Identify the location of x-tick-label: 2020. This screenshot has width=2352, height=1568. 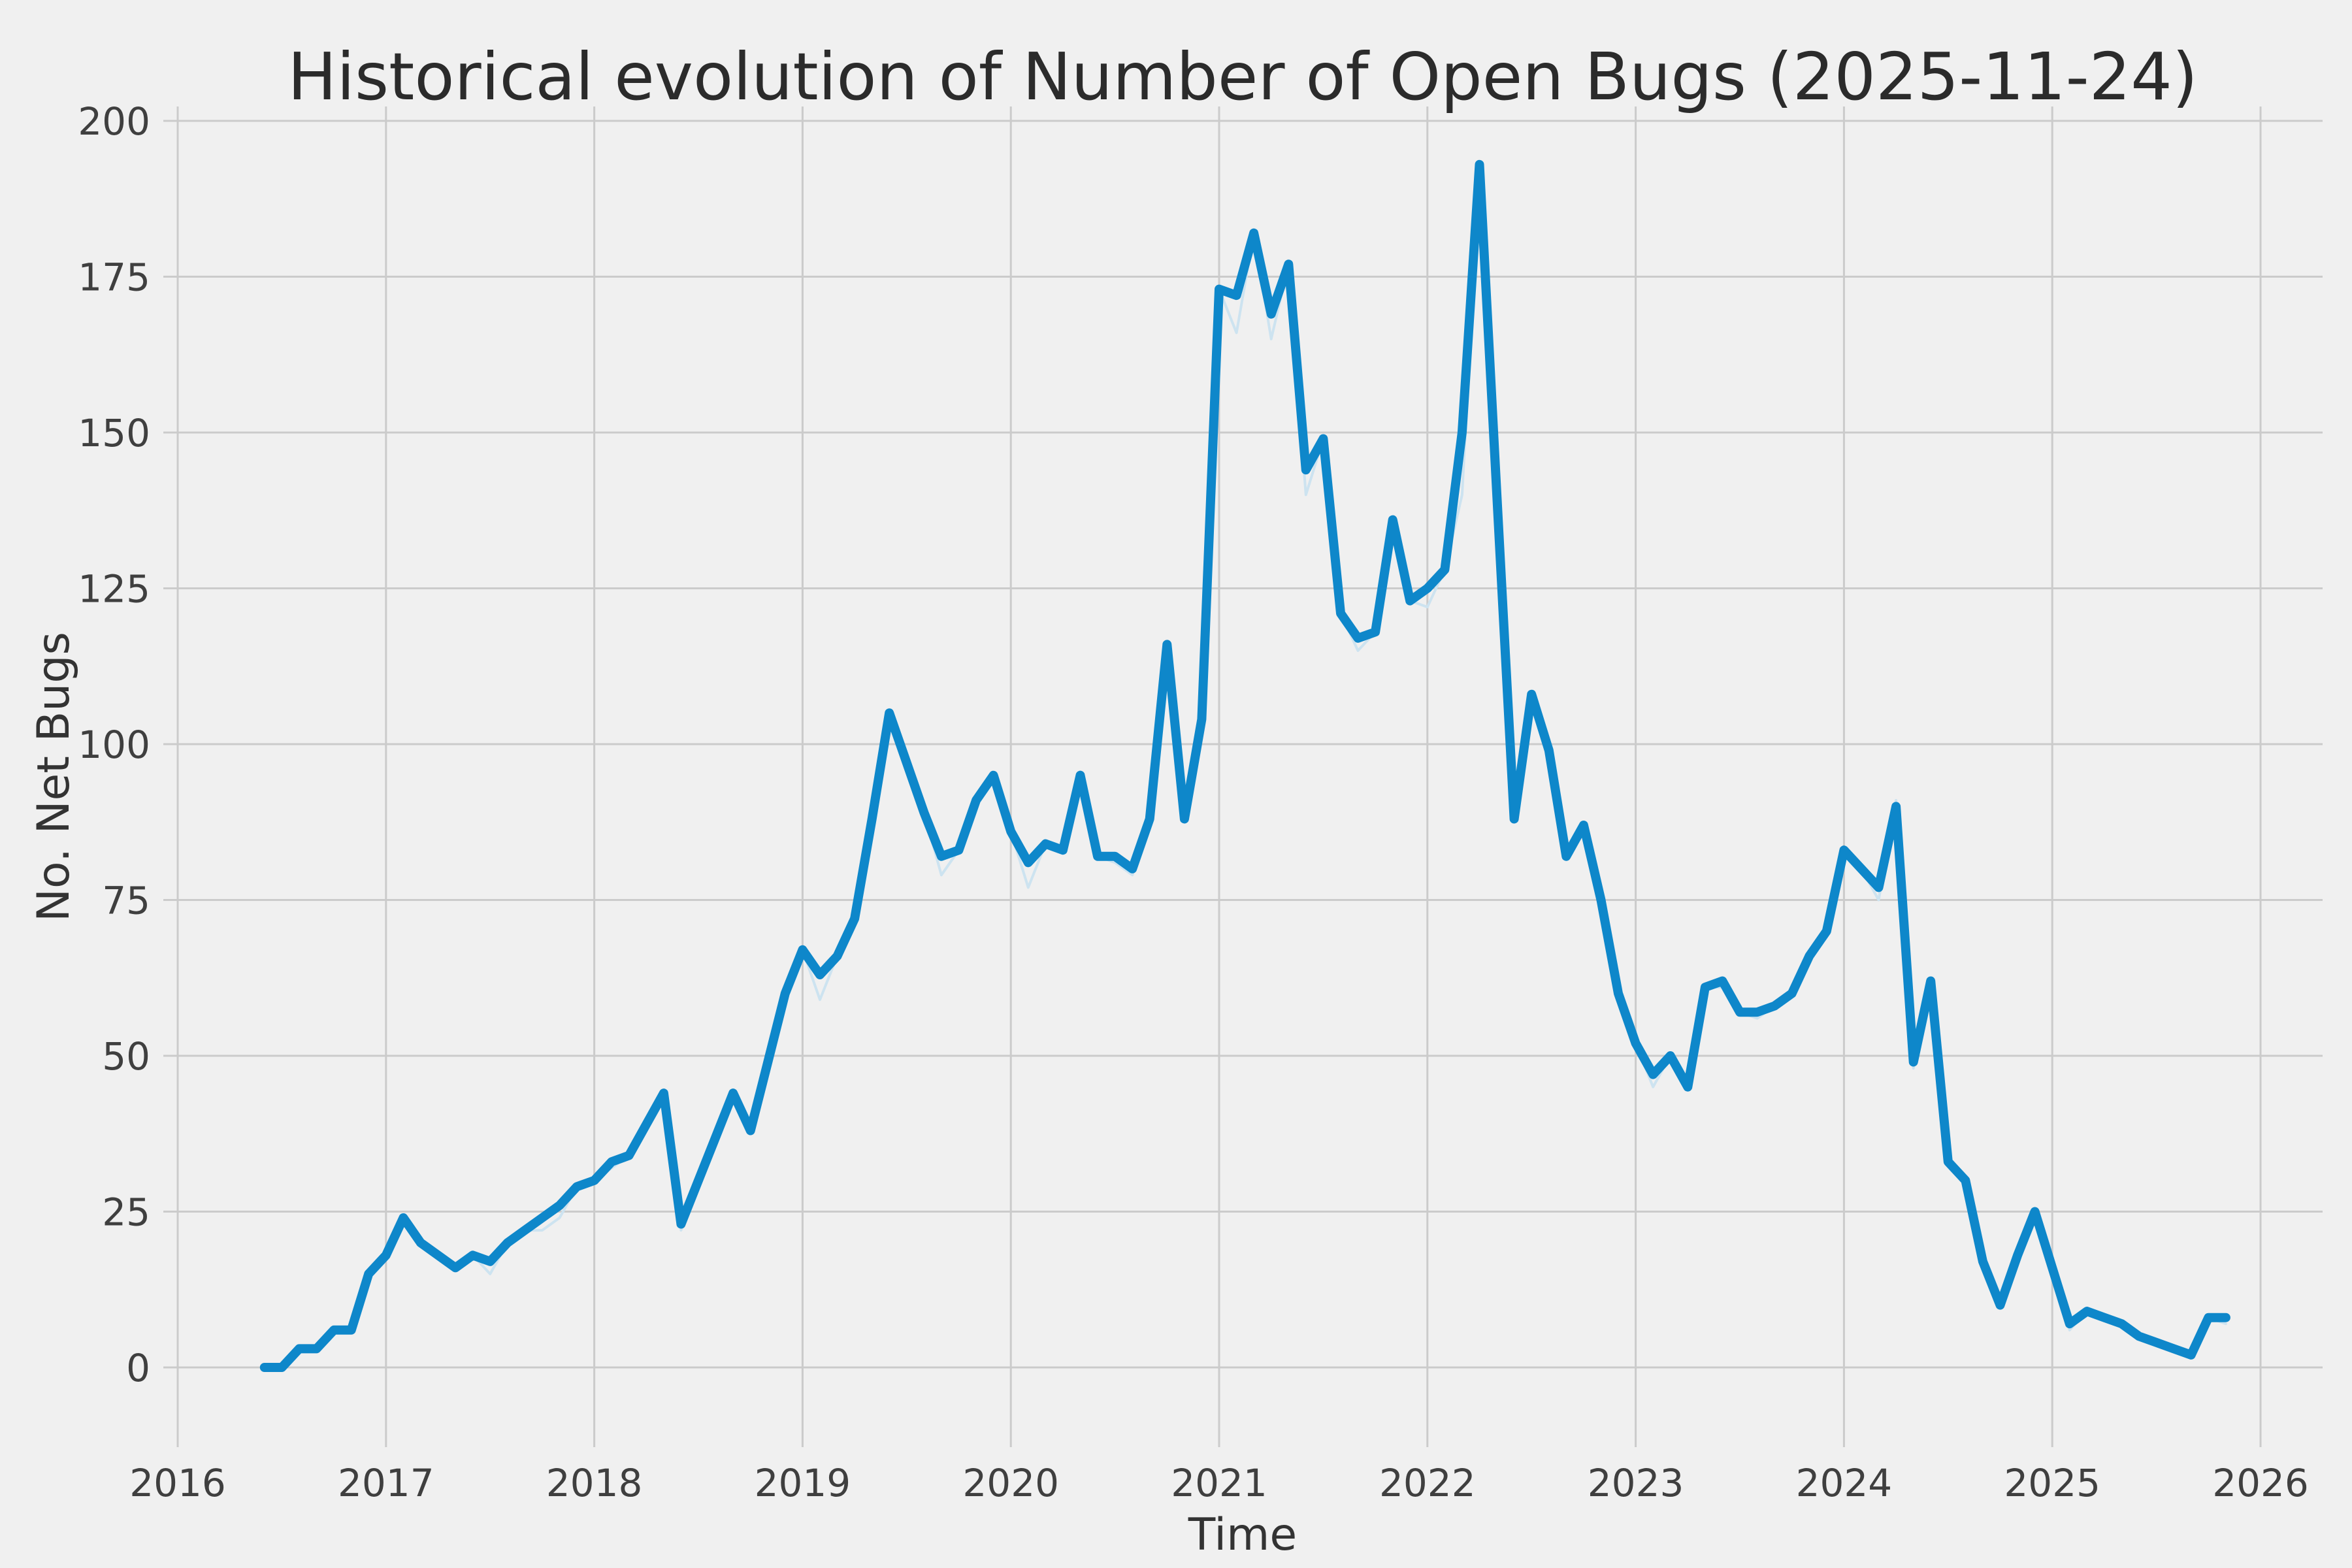
(1010, 1483).